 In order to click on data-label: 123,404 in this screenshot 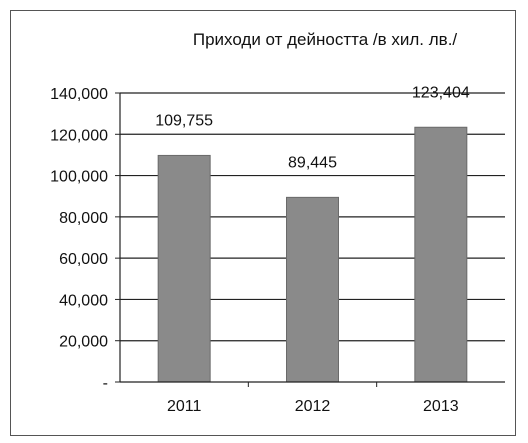, I will do `click(441, 92)`.